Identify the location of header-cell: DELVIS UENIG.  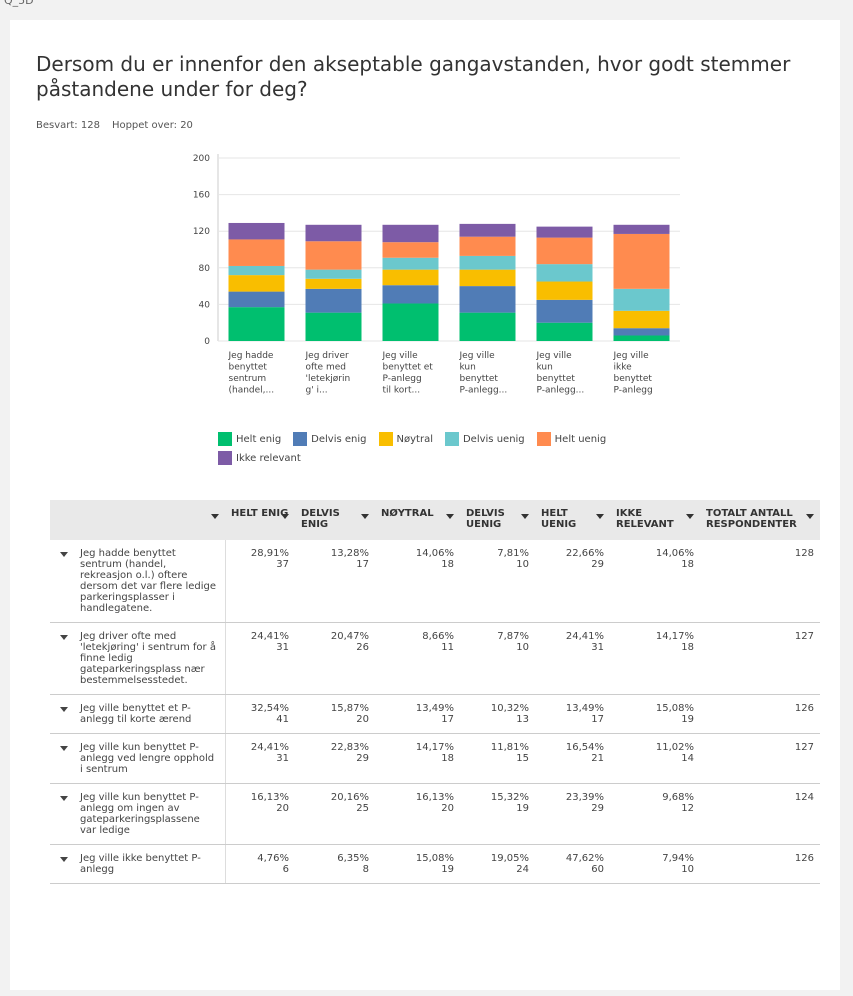
(497, 520).